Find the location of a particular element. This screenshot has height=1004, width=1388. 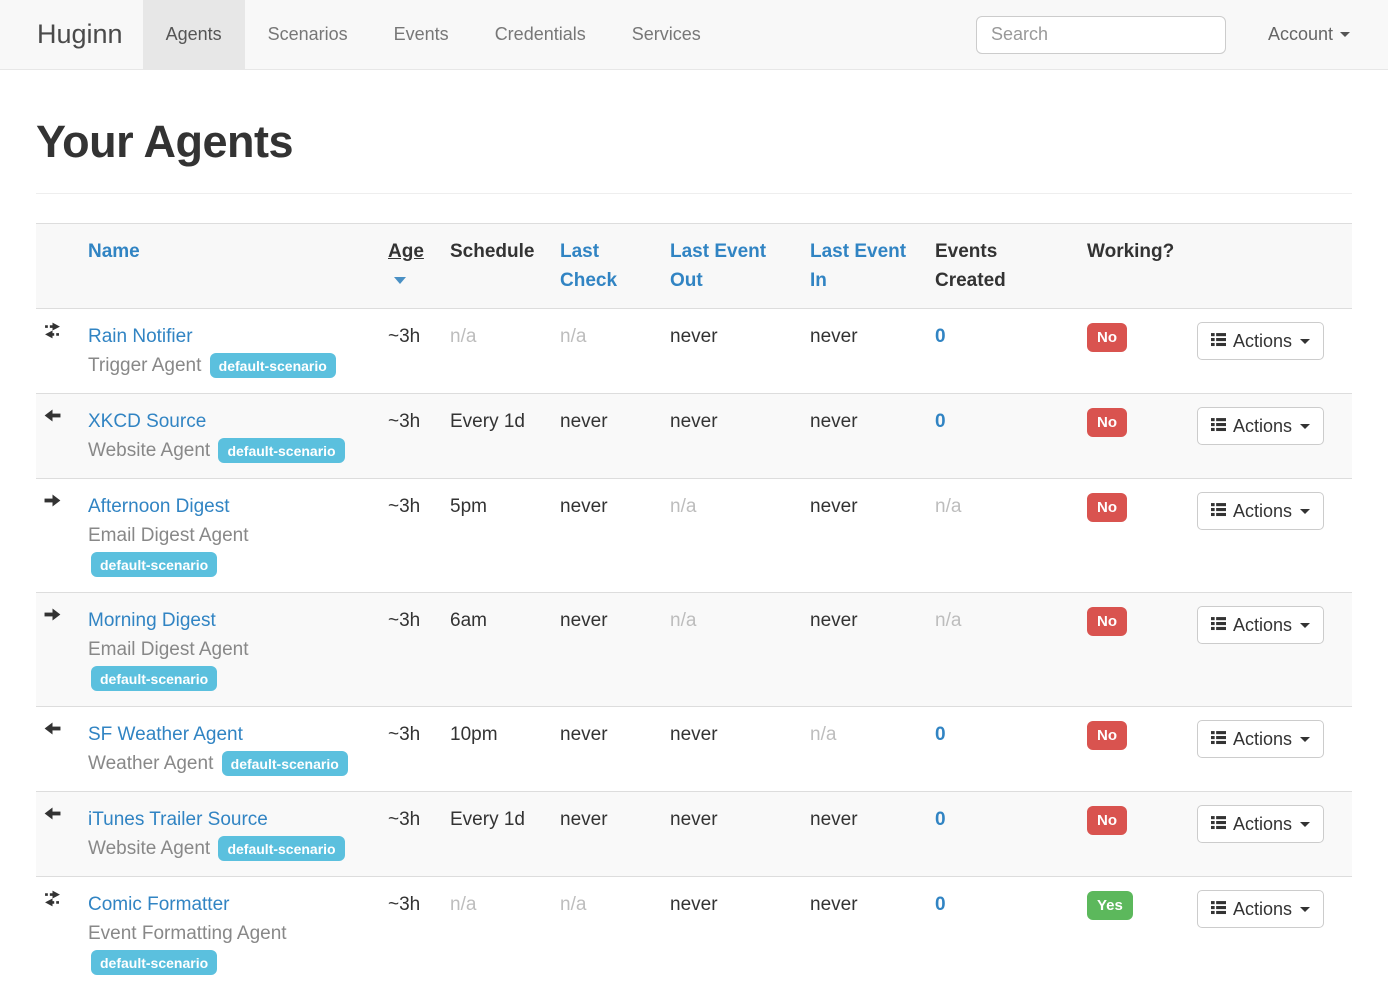

account-dropdown: Account is located at coordinates (1307, 34).